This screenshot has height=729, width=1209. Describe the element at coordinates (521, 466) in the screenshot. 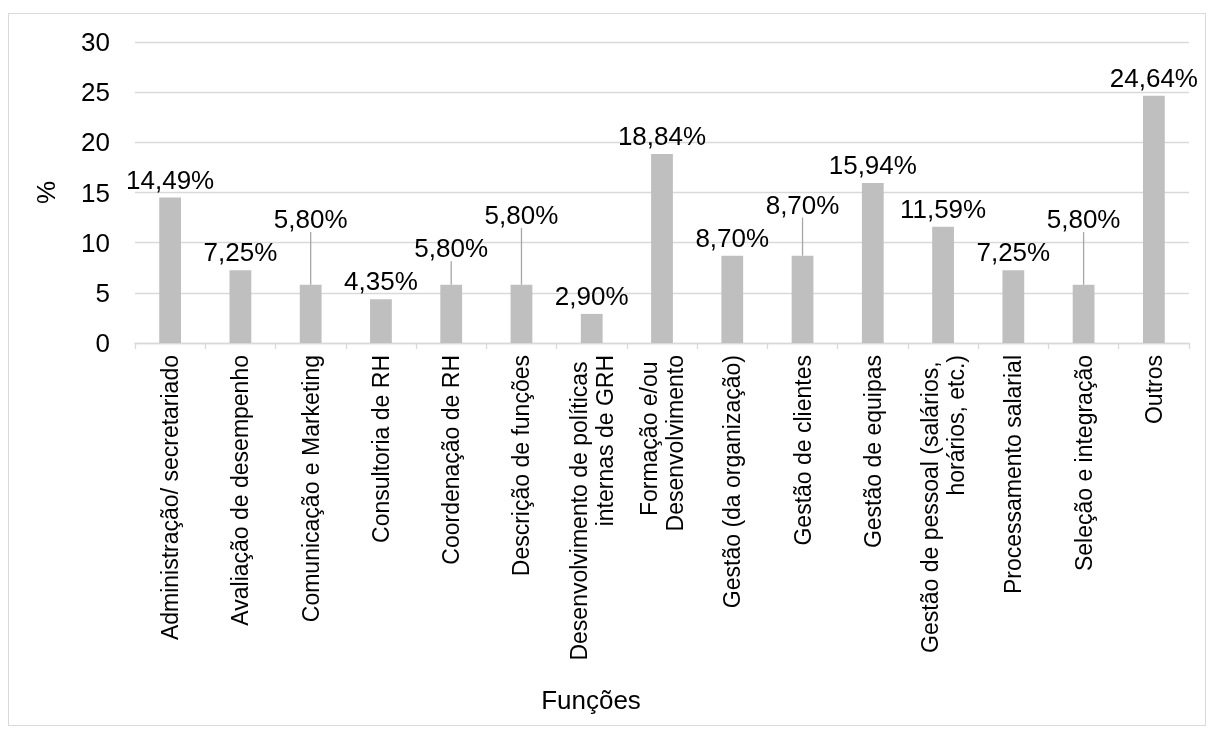

I see `x-tick-label: Descrição de funções` at that location.